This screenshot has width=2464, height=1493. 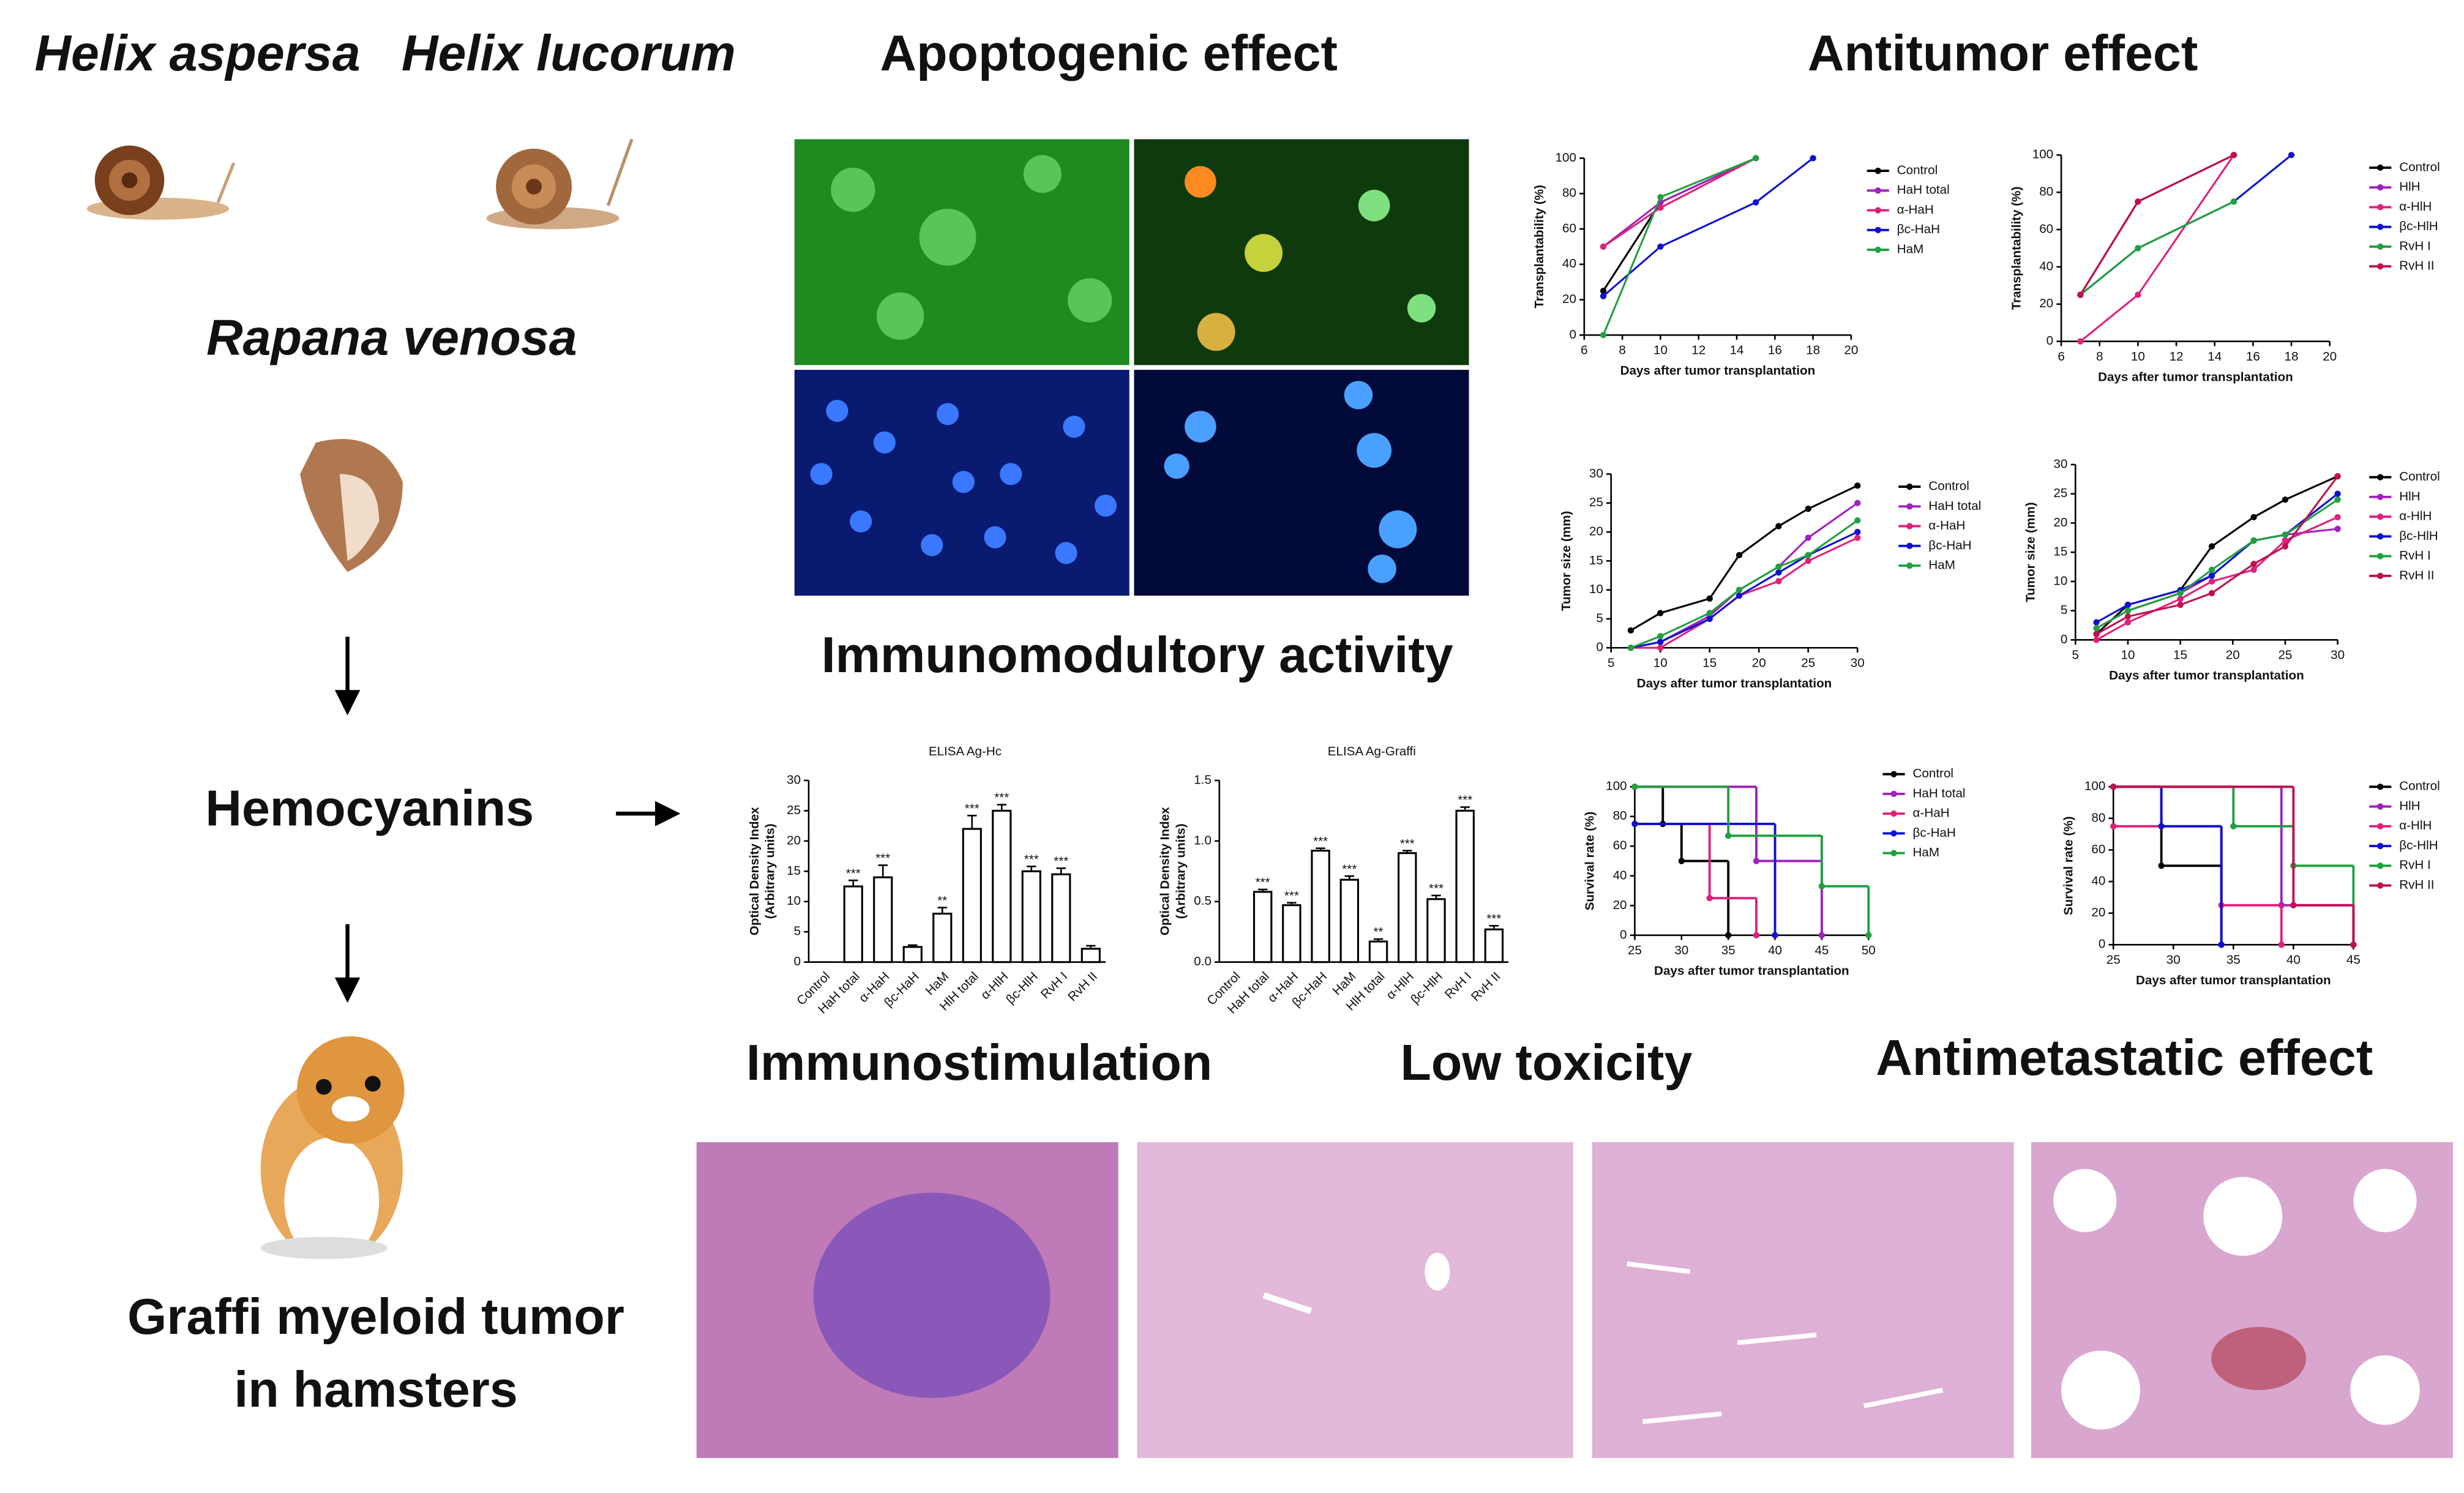 I want to click on y-tick-label: 10, so click(x=2060, y=581).